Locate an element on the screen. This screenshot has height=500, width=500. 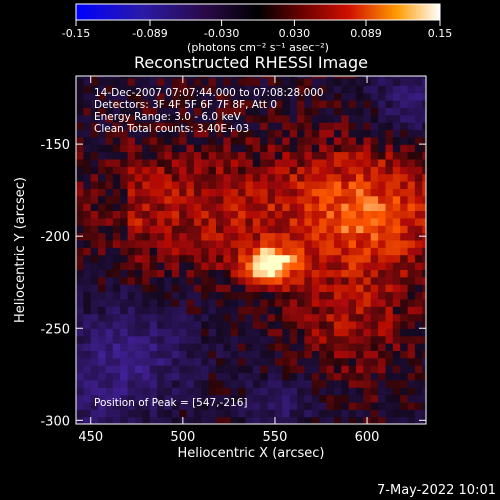
colorbar-ticks: -0.15 -0.089 -0.030 0.030 0.089 0.15 is located at coordinates (257, 30).